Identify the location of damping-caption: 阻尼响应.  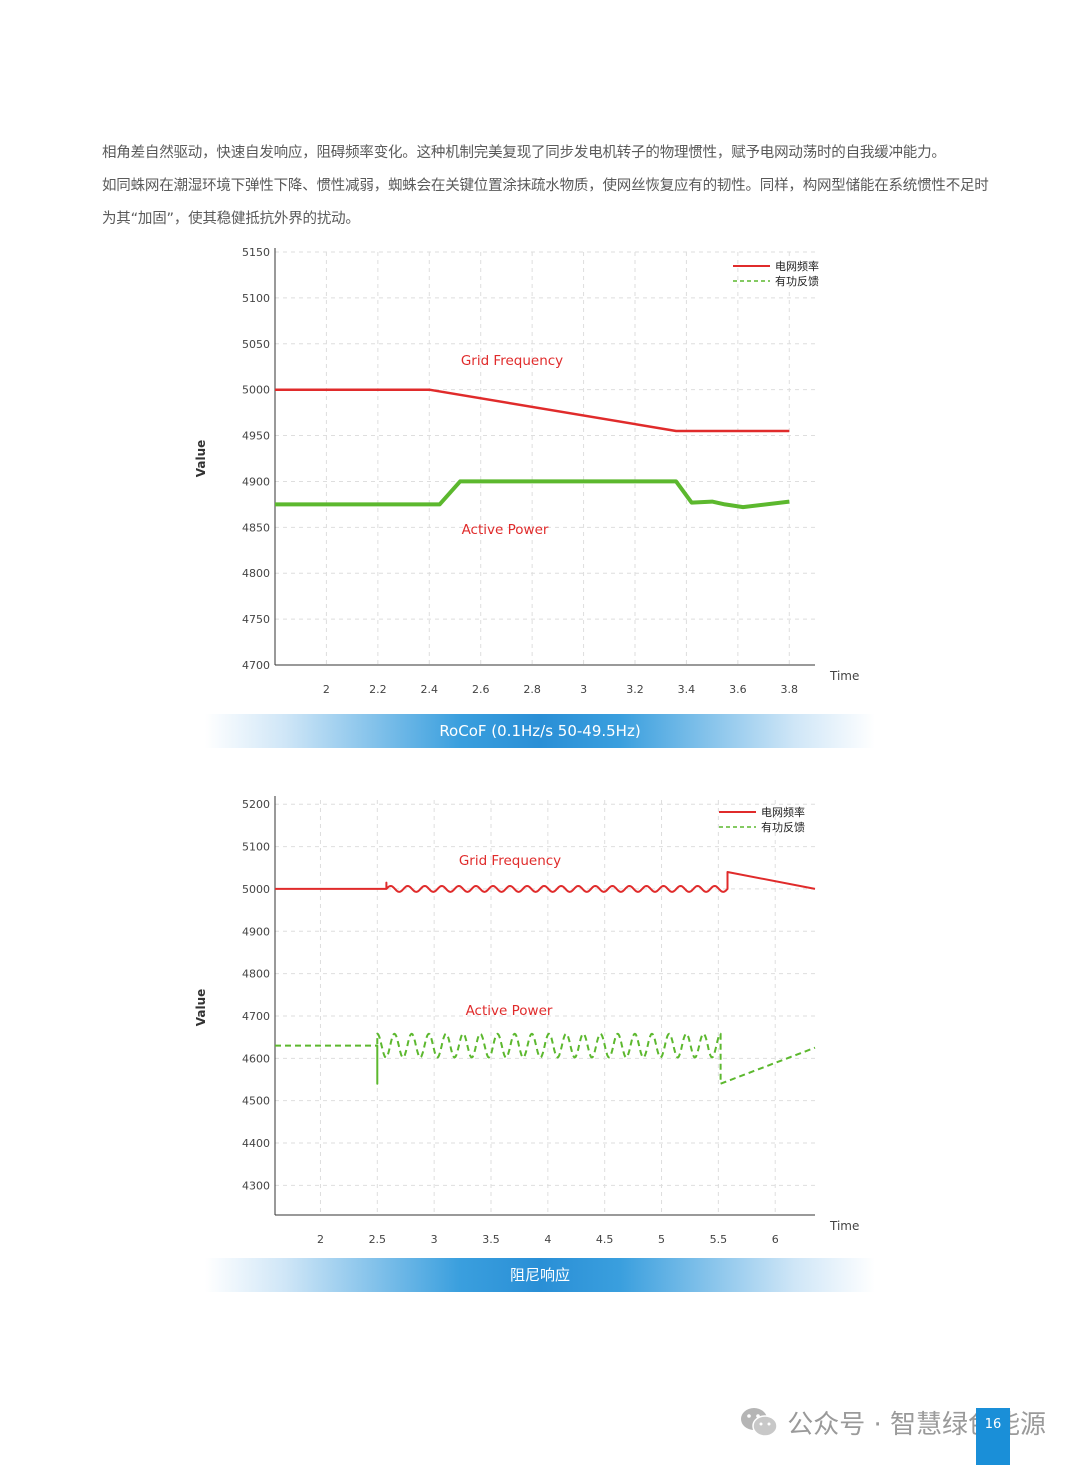
(540, 1275).